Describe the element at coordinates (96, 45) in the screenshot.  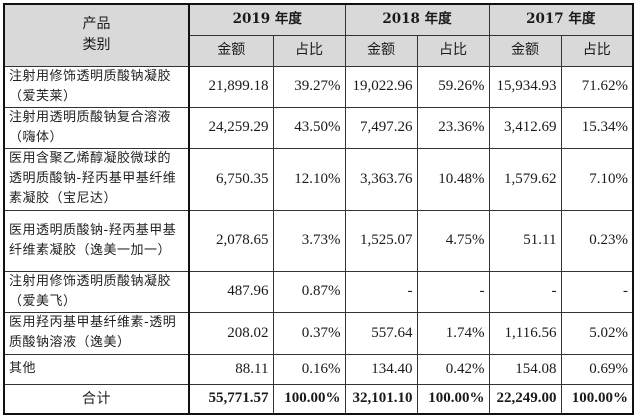
I see `product-label-line2: 类别` at that location.